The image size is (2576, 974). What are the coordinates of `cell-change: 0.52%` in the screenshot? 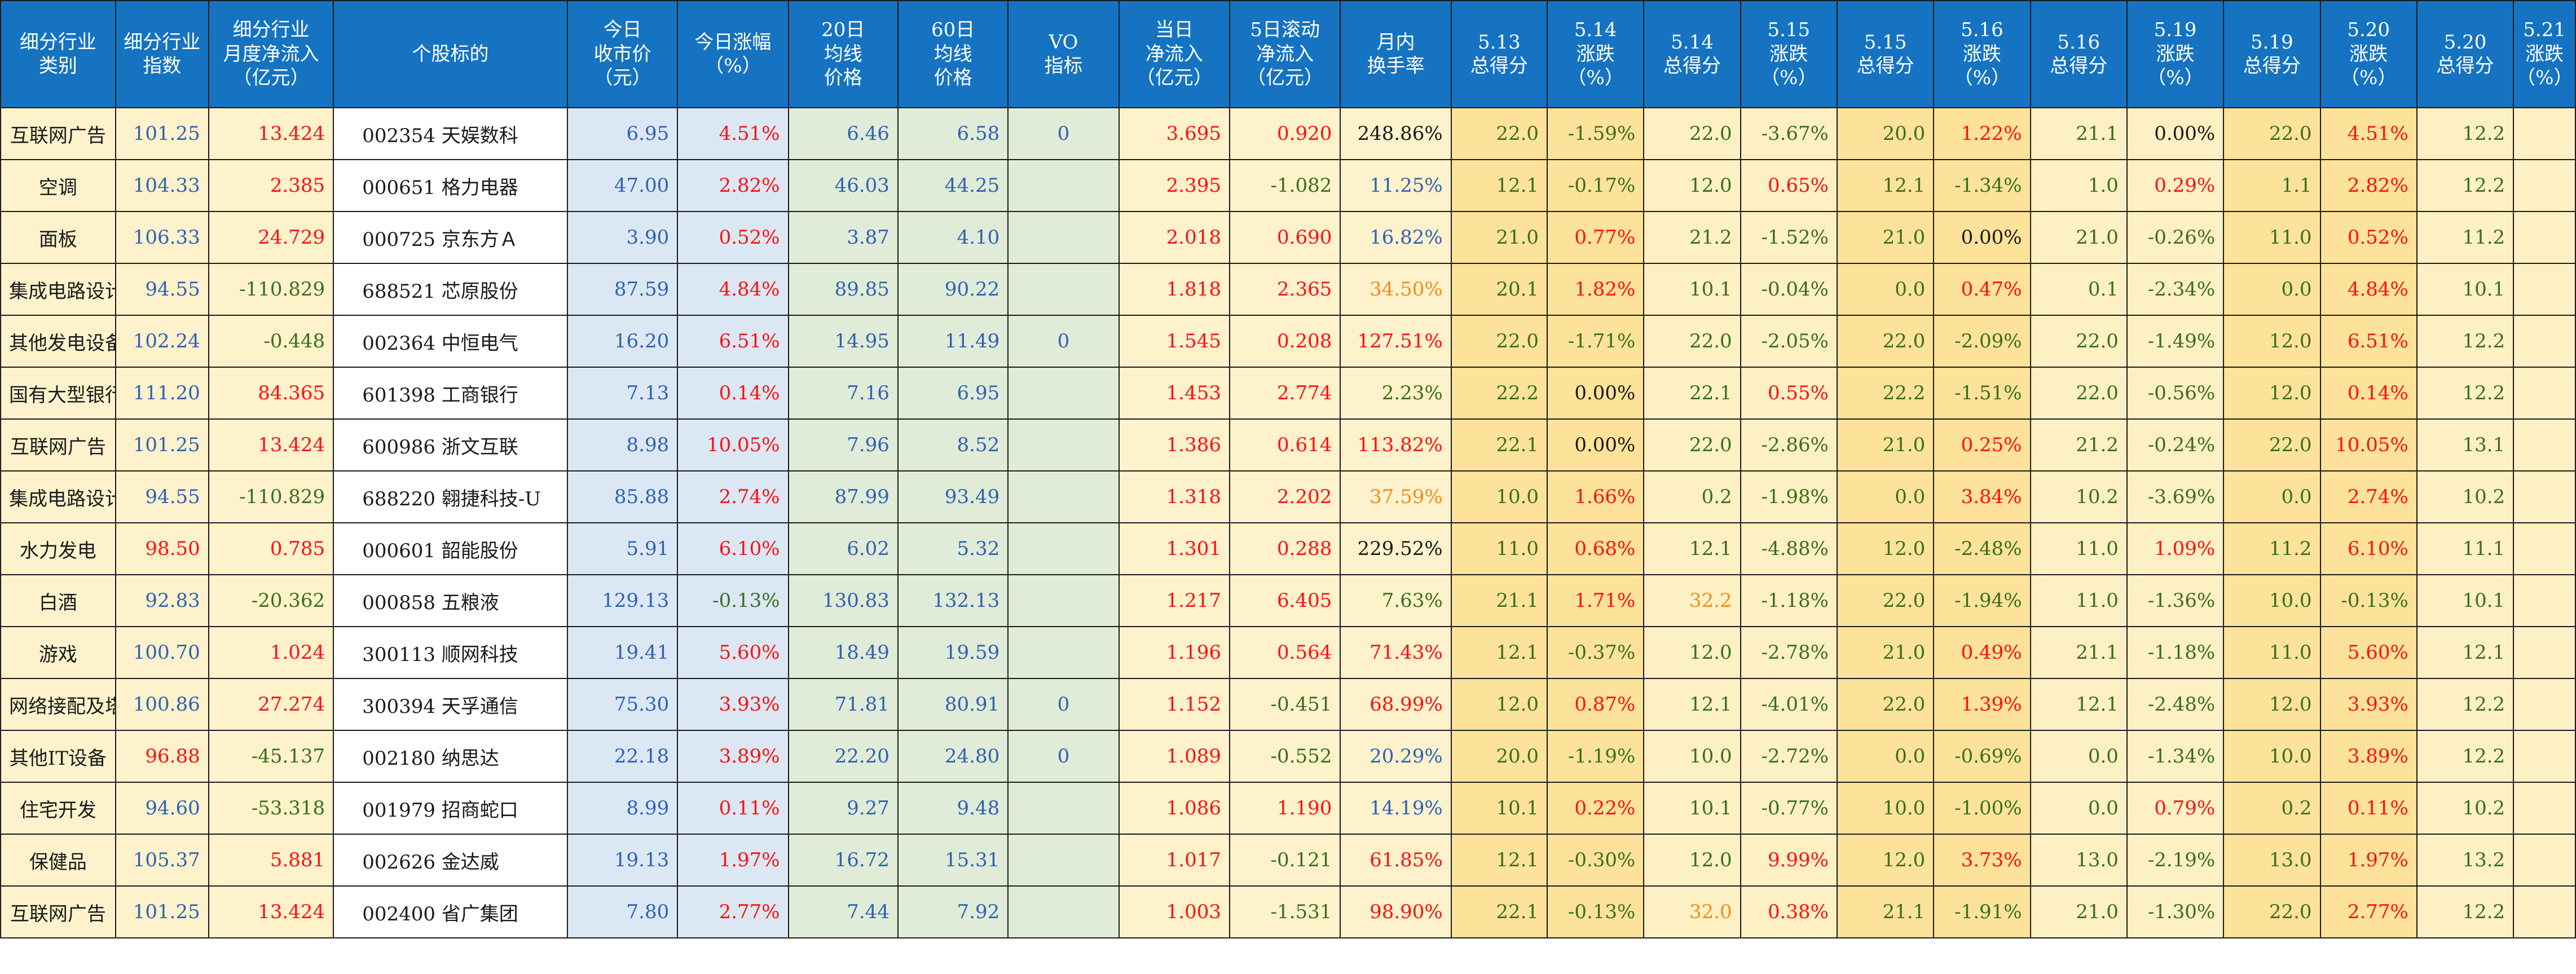 It's located at (733, 237).